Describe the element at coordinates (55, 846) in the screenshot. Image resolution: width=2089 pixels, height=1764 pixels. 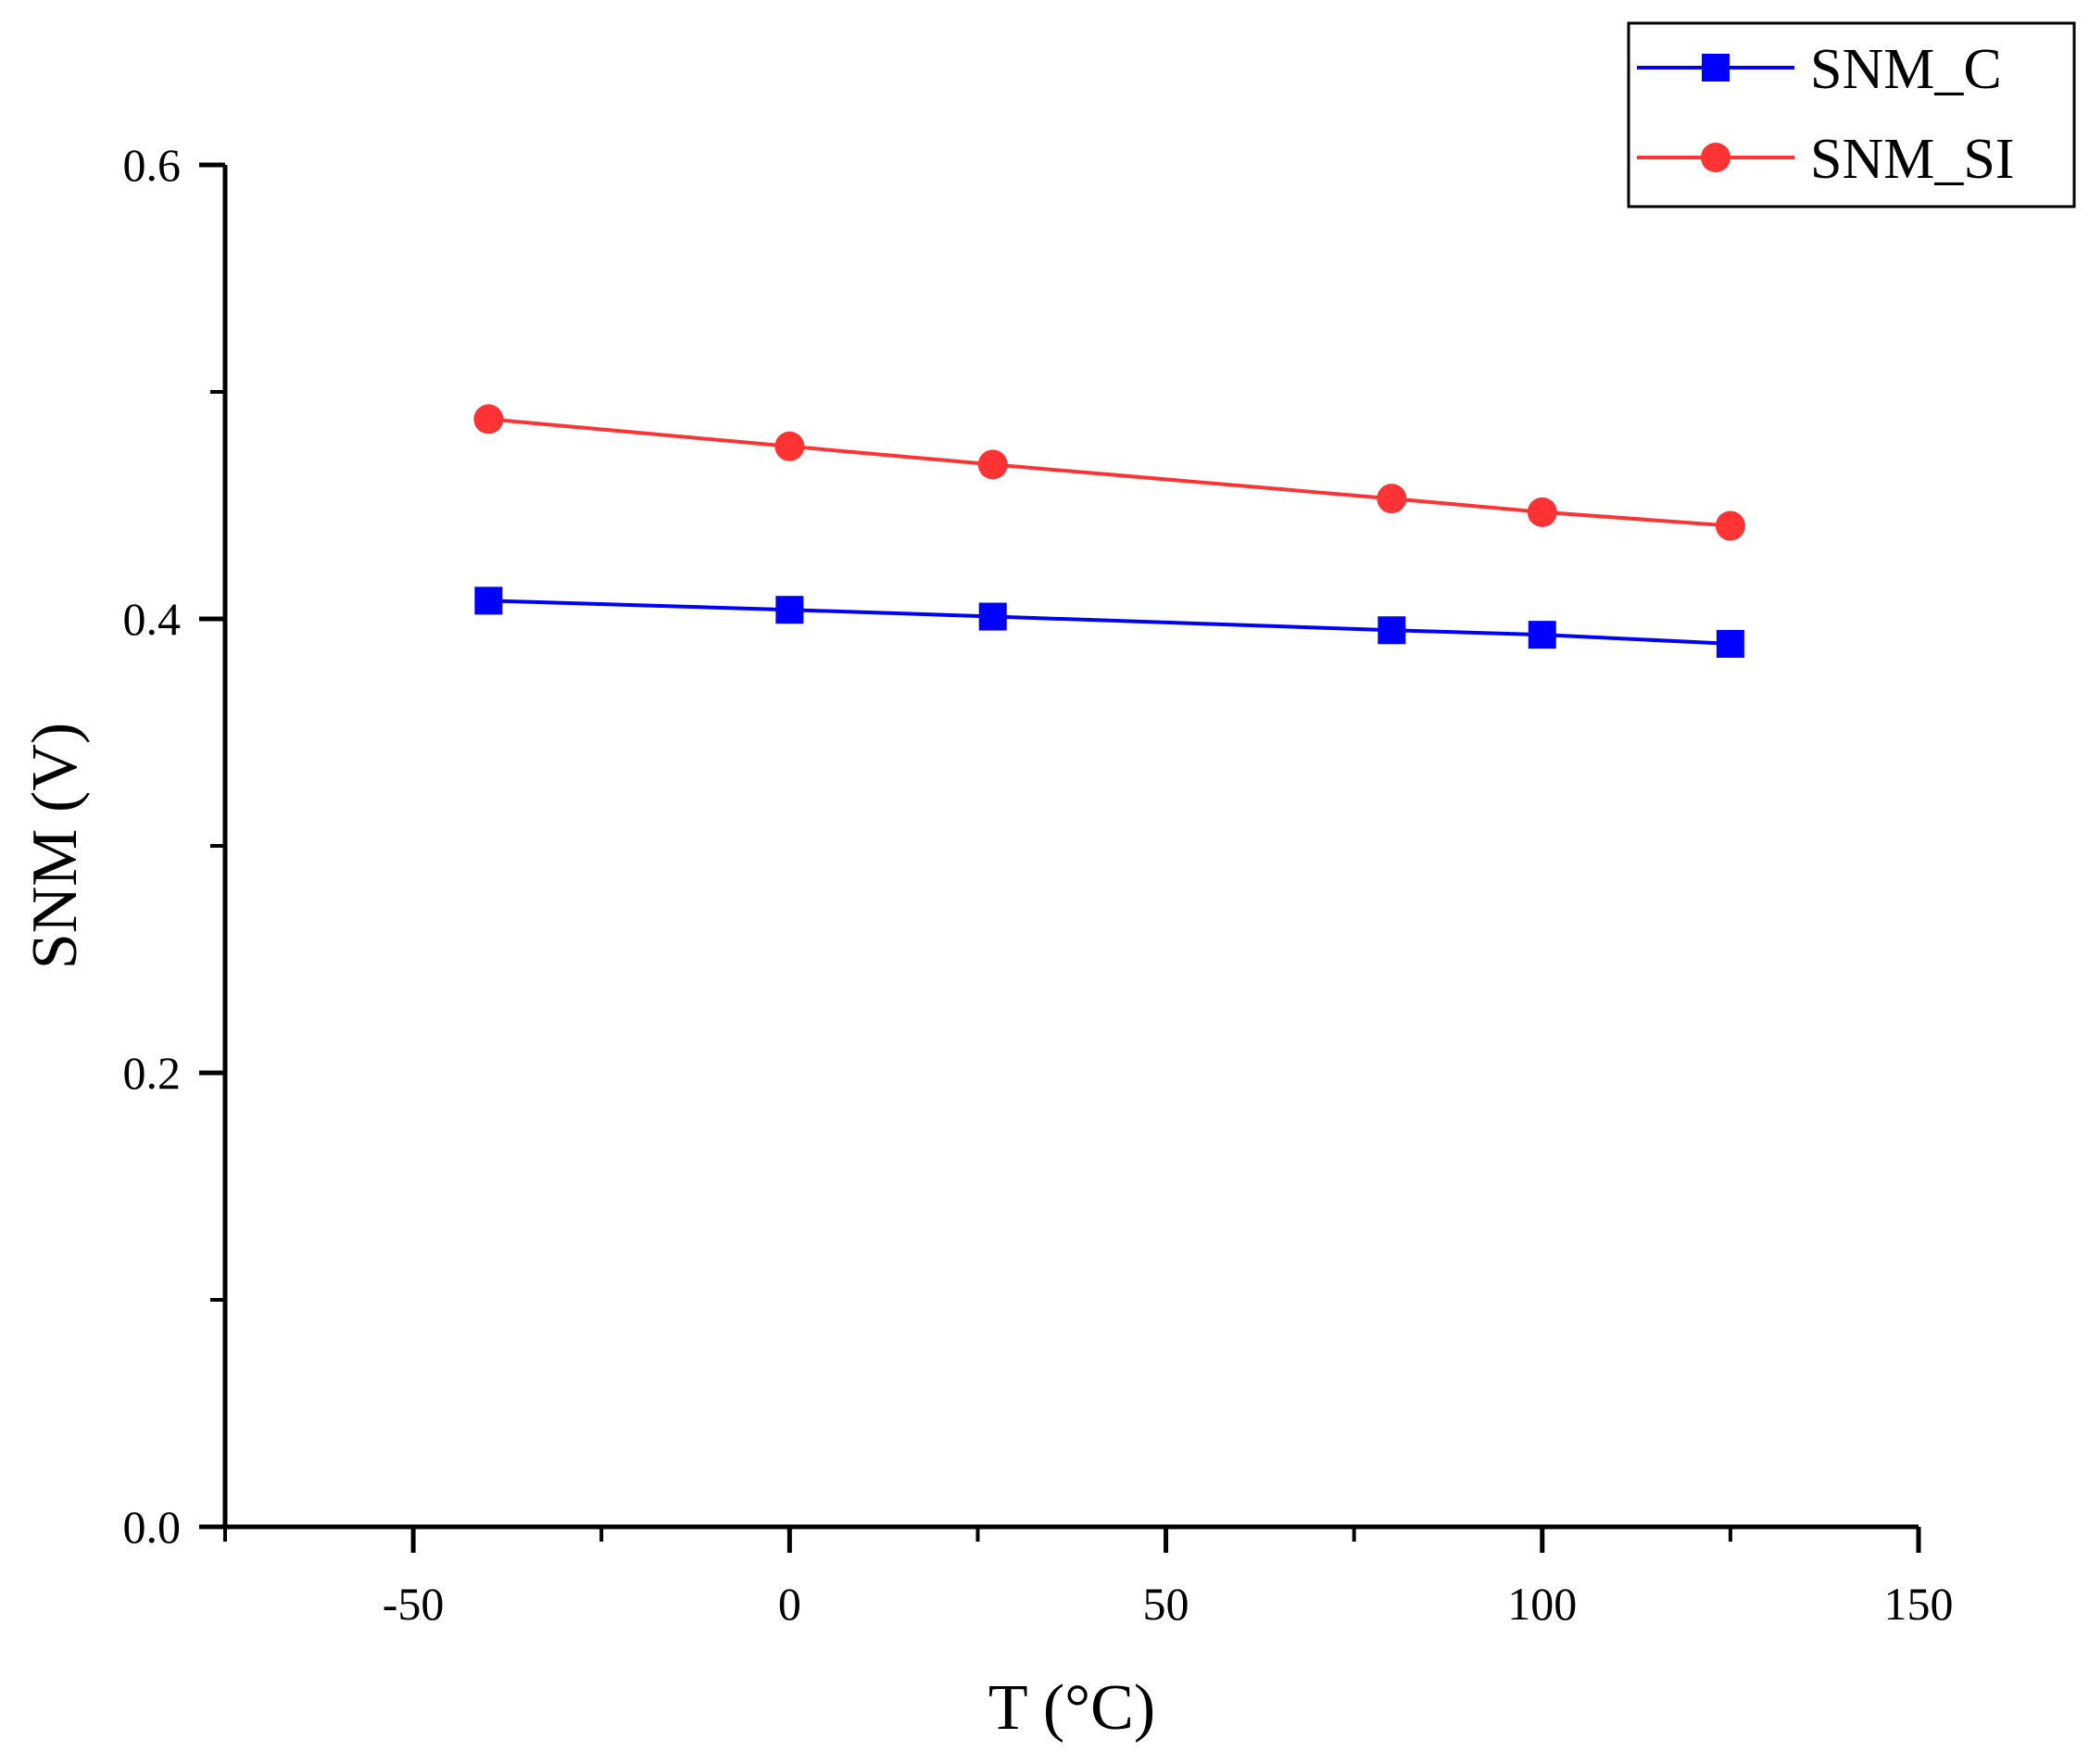
I see `y-axis-title: SNM (V)` at that location.